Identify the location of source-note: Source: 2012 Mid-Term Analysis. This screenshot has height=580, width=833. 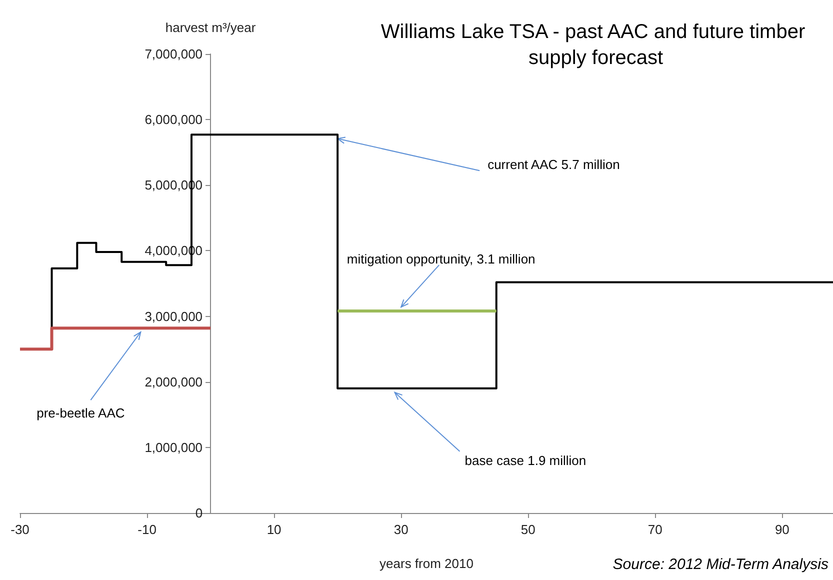
(720, 564).